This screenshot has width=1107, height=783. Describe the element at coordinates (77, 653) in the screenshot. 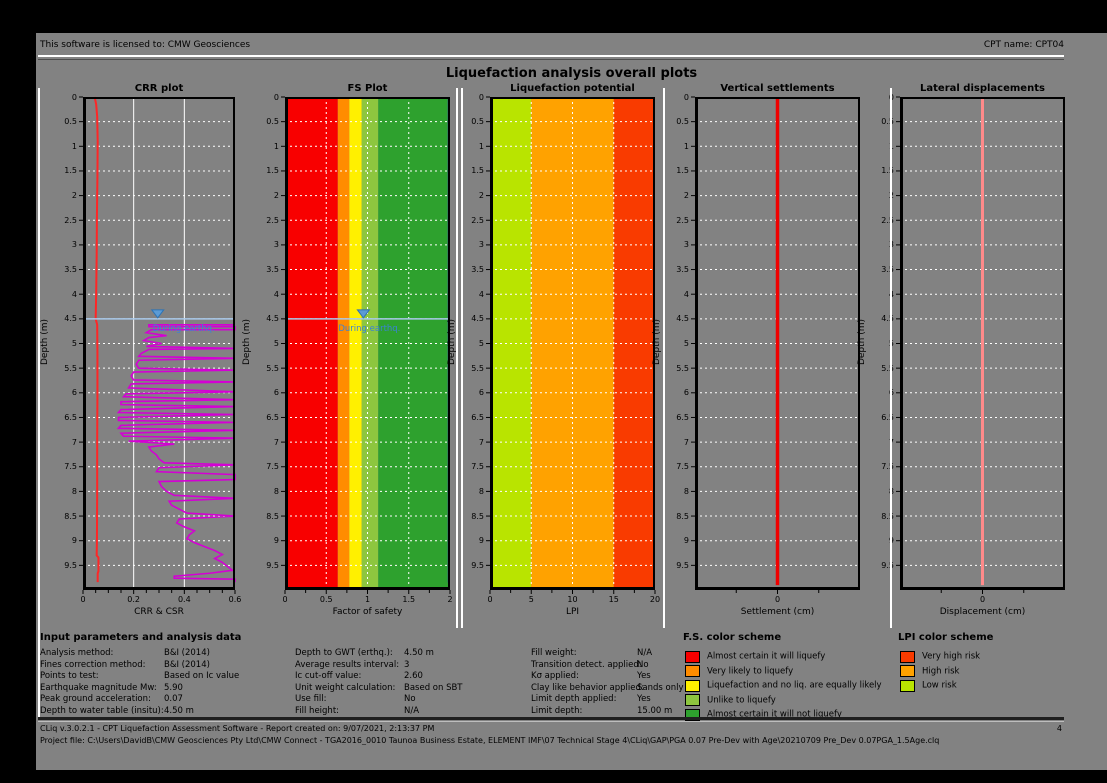

I see `param-label: Analysis method:` at that location.